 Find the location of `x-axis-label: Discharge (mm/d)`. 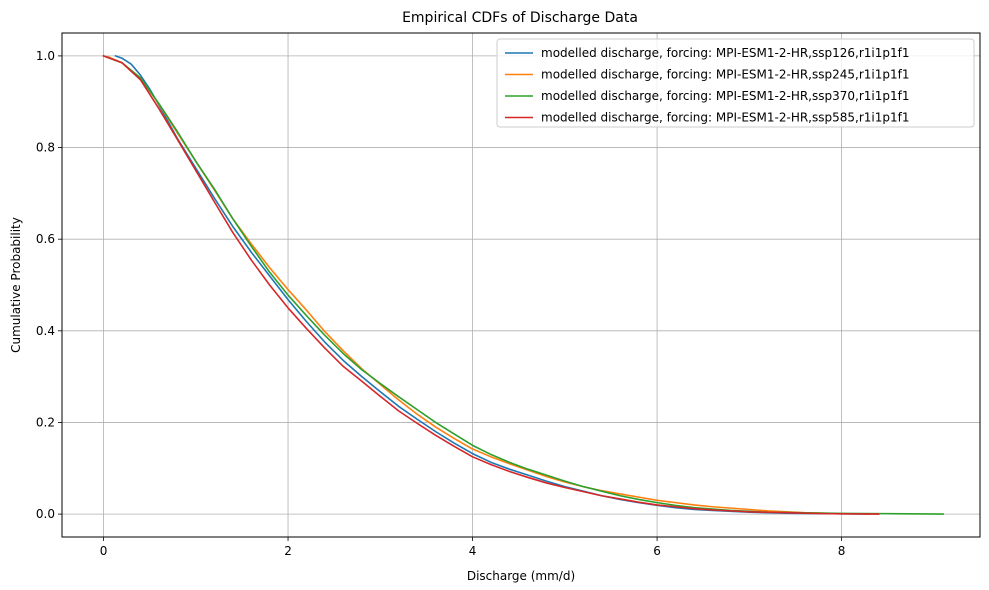

x-axis-label: Discharge (mm/d) is located at coordinates (521, 576).